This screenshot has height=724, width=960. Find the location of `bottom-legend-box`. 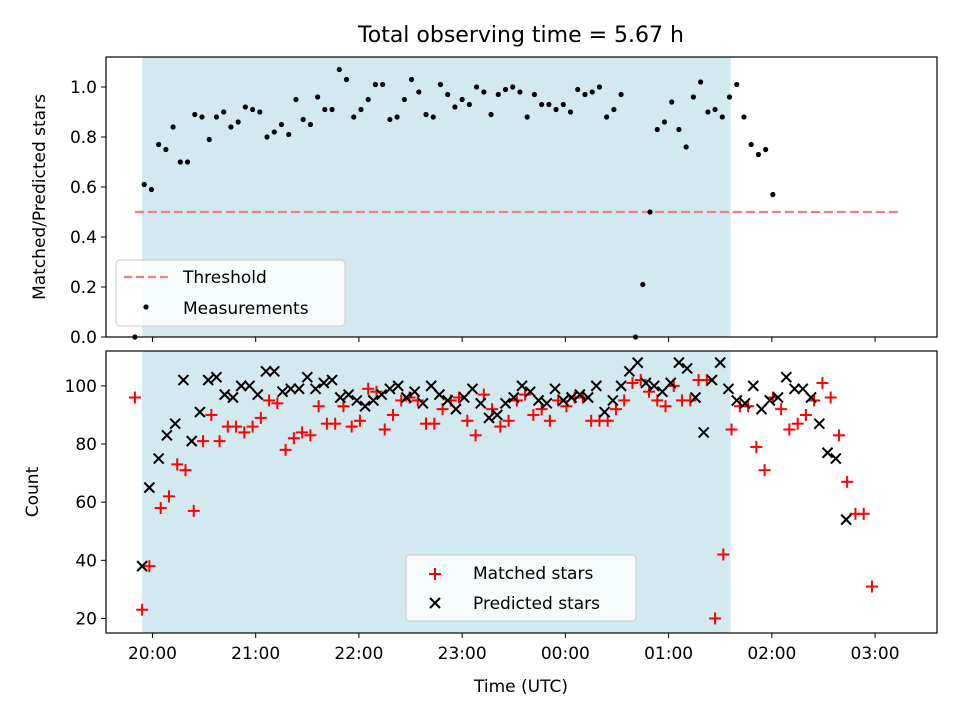

bottom-legend-box is located at coordinates (521, 588).